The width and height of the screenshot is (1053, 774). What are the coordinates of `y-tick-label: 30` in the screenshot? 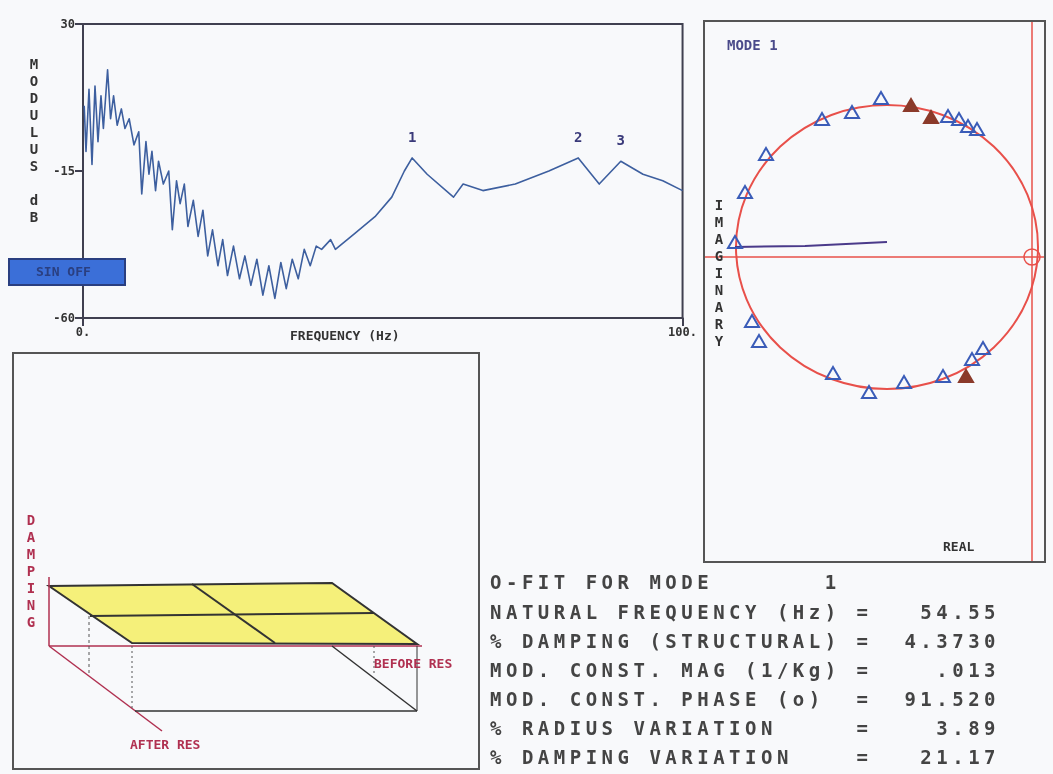 It's located at (67, 24).